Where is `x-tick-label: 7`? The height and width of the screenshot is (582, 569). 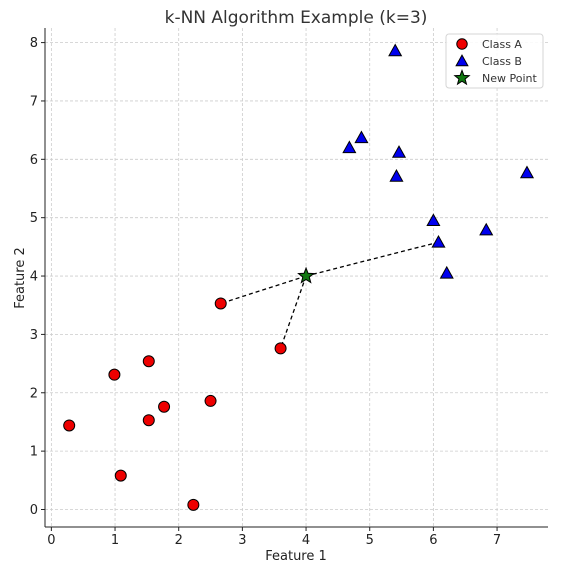
x-tick-label: 7 is located at coordinates (497, 540).